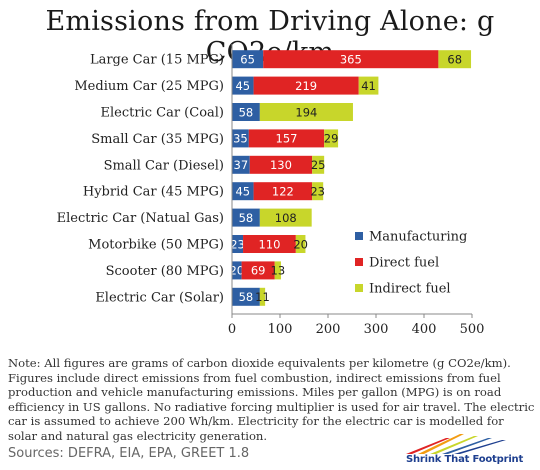 The image size is (540, 470). I want to click on data-label: 35, so click(240, 139).